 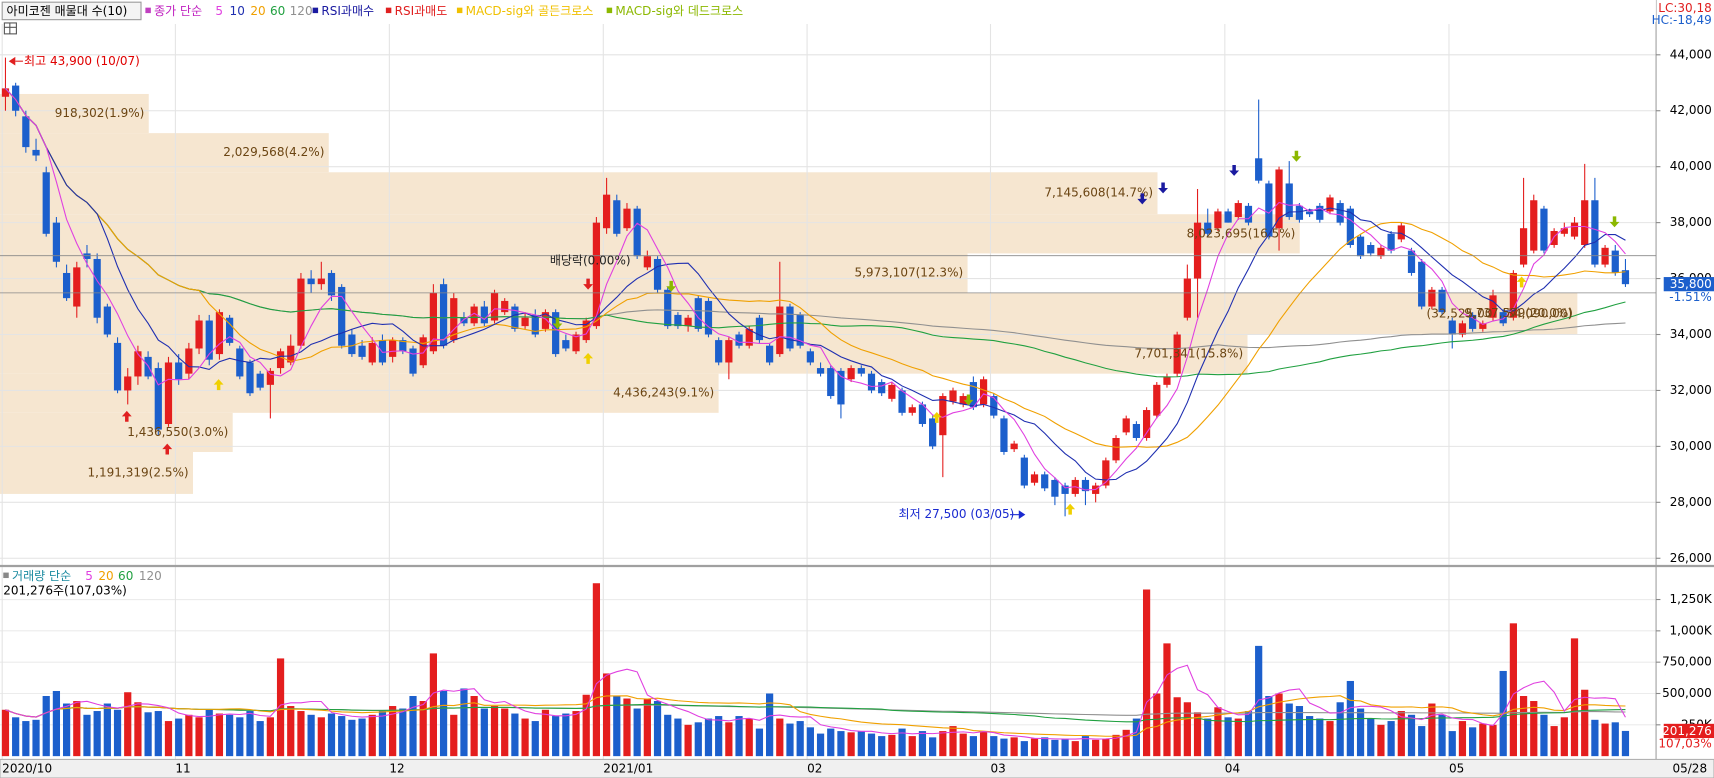 What do you see at coordinates (628, 769) in the screenshot?
I see `x-tick-label: 2021/01` at bounding box center [628, 769].